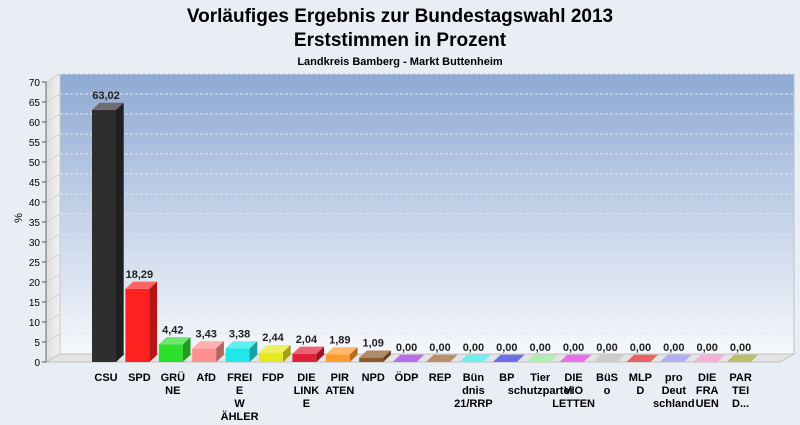 This screenshot has width=800, height=425. I want to click on chart-caption: Landkreis Bamberg - Markt Buttenheim, so click(400, 62).